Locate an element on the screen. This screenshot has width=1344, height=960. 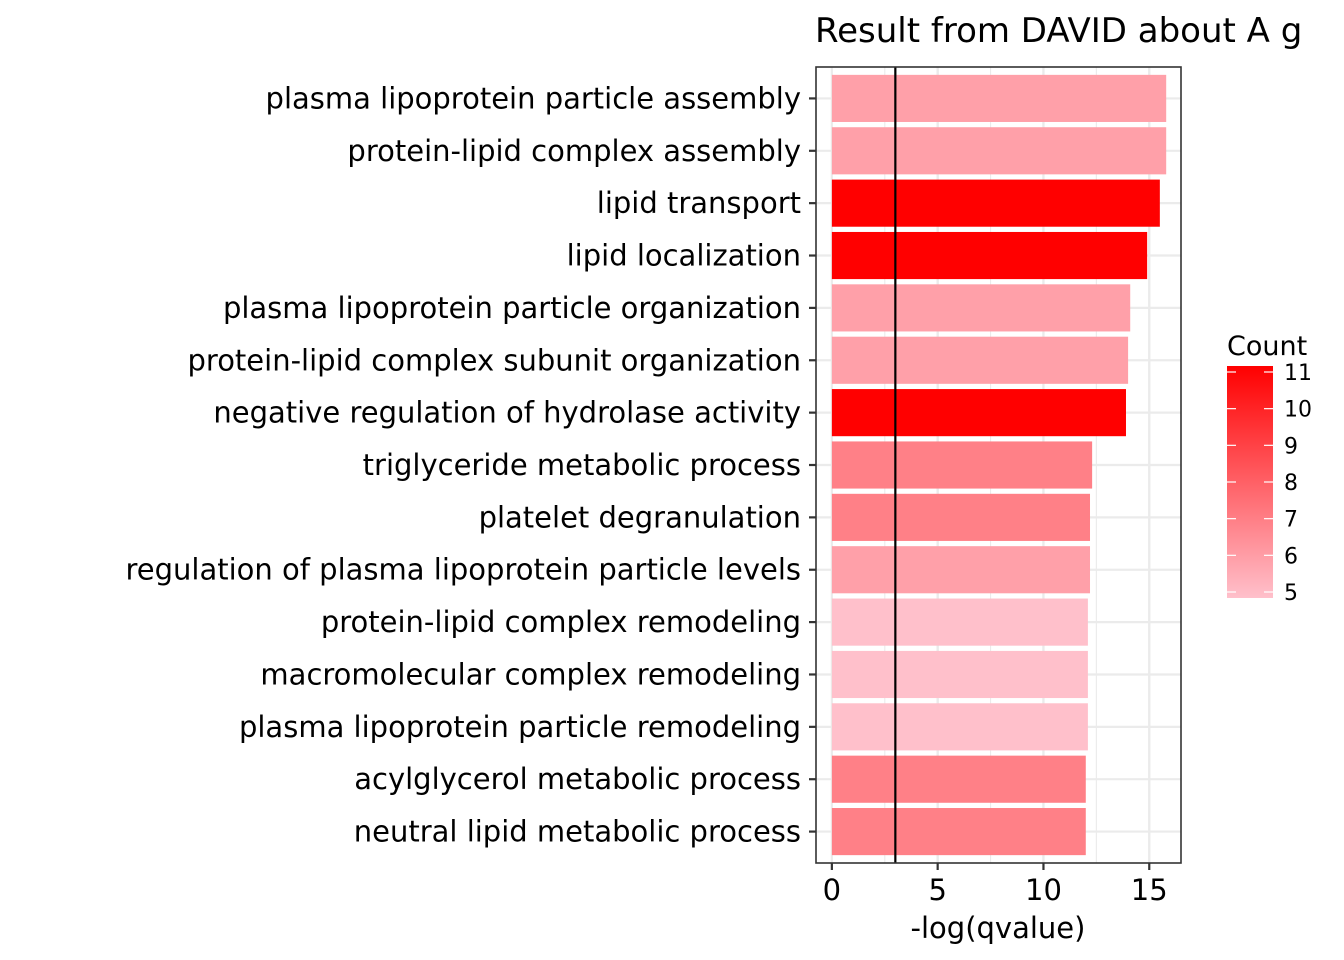
y-tick-label: platelet degranulation is located at coordinates (640, 517).